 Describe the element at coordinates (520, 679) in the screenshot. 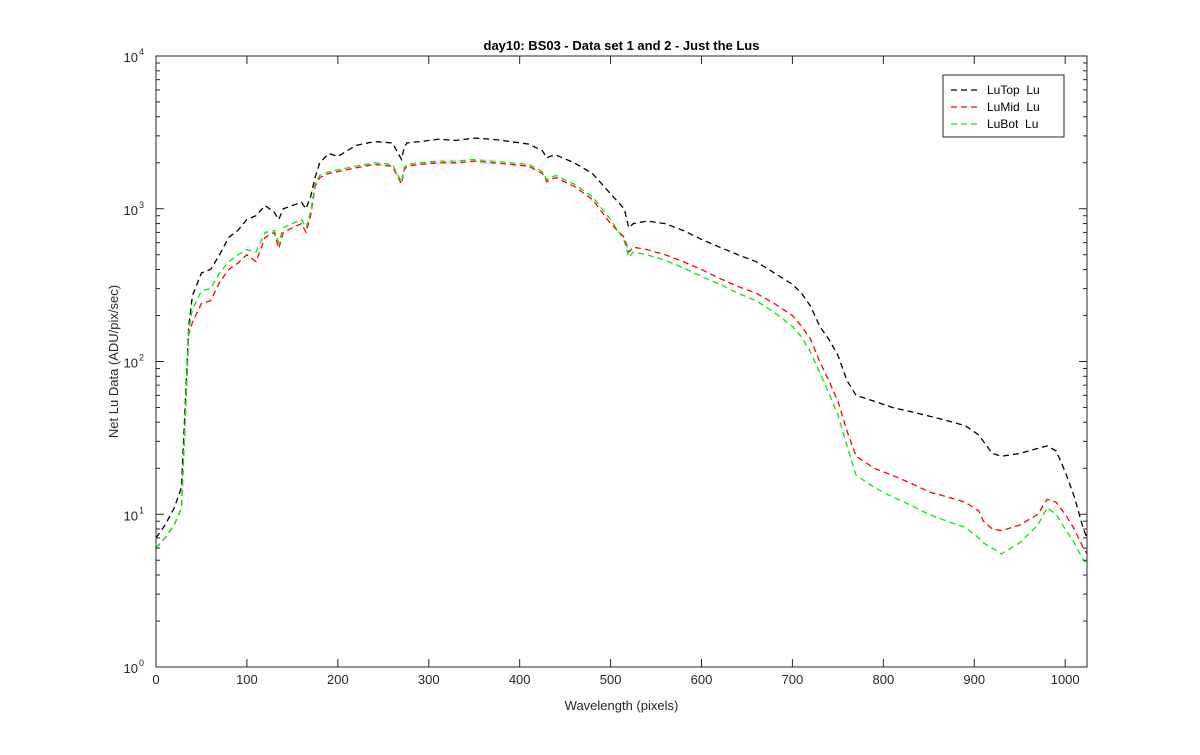

I see `x-tick-label: 400` at that location.